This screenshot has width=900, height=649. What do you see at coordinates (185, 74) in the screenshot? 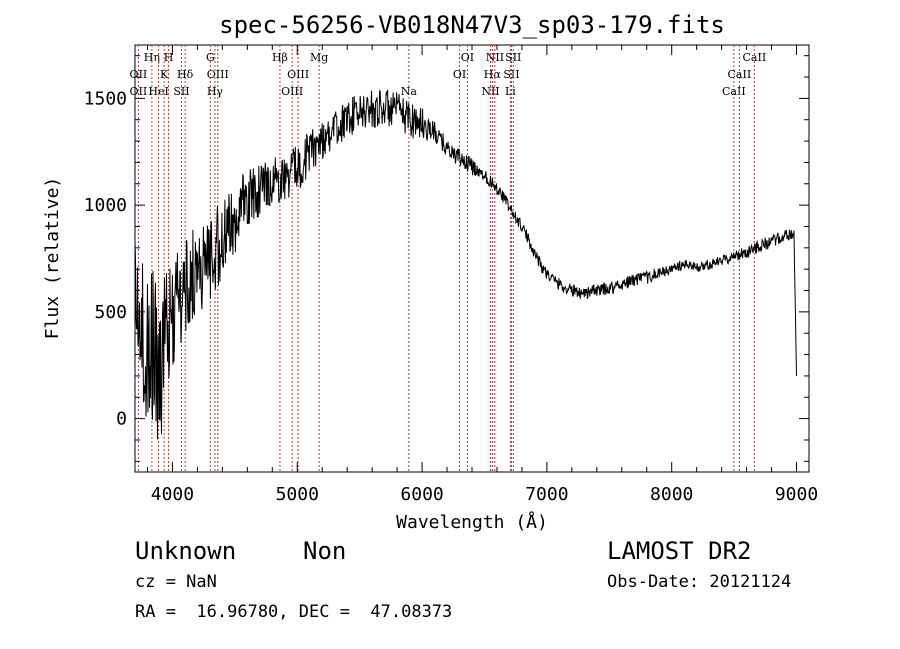
I see `spectral-line-label: Hδ` at bounding box center [185, 74].